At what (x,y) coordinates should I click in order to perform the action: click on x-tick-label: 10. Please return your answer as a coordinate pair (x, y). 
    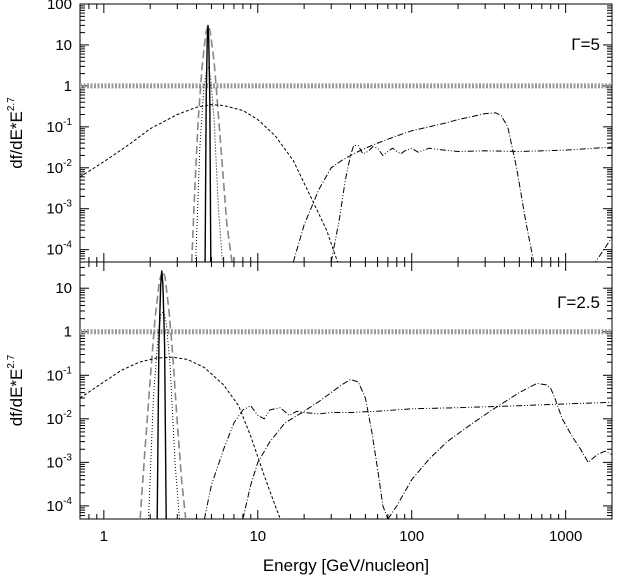
    Looking at the image, I should click on (257, 536).